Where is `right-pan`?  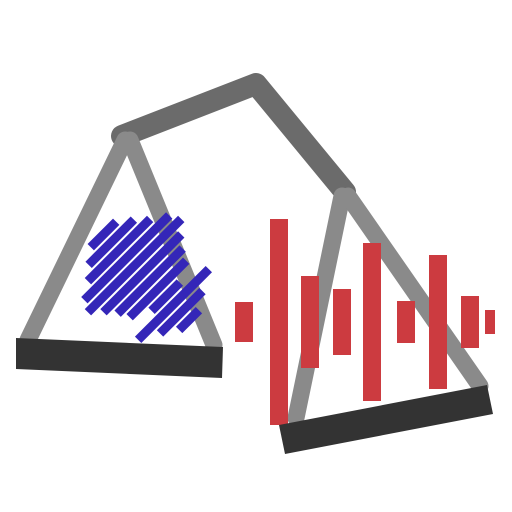
right-pan is located at coordinates (386, 419).